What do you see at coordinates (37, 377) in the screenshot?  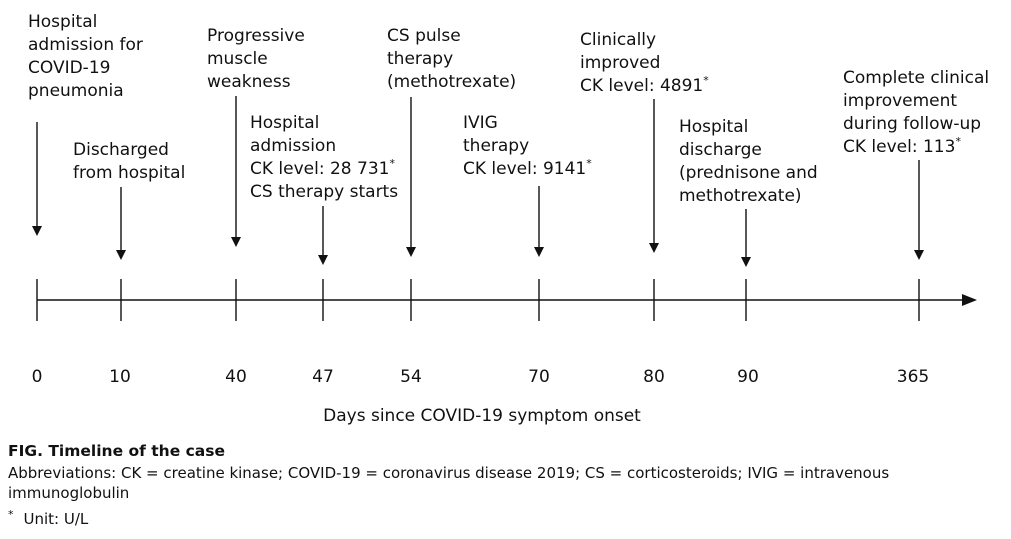 I see `tick-label: 0` at bounding box center [37, 377].